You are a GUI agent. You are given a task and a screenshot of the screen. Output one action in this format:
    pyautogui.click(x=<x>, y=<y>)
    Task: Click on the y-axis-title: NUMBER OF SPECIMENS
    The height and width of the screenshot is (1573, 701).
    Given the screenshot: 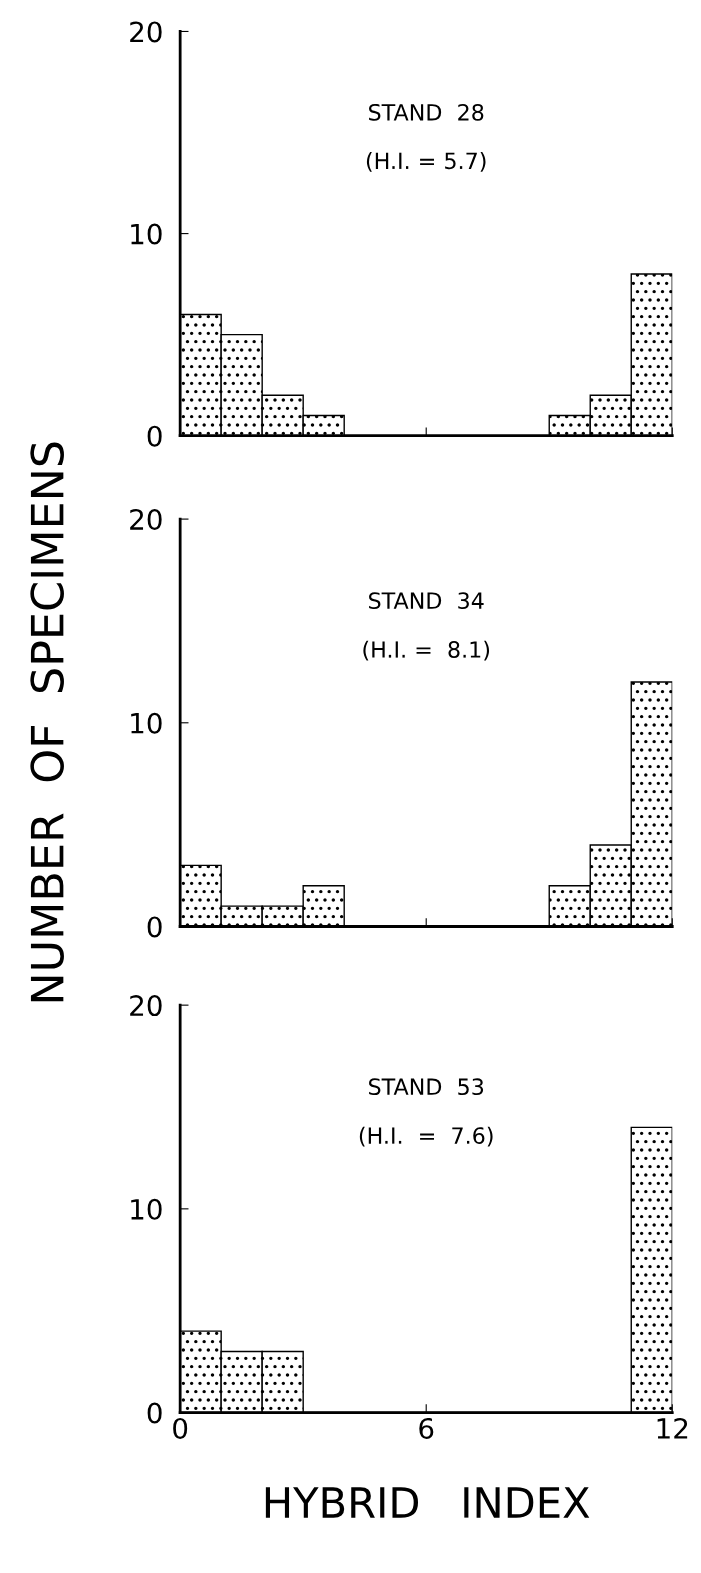 What is the action you would take?
    pyautogui.click(x=47, y=722)
    